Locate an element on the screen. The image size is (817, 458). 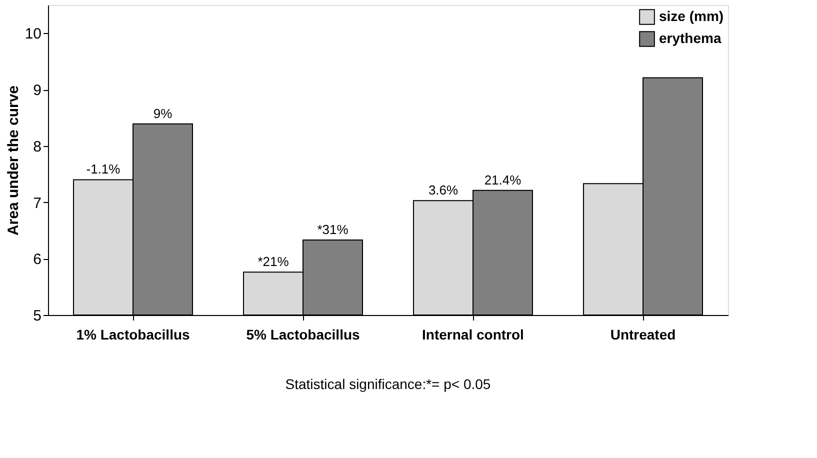
y-tick-label: 6 is located at coordinates (37, 259).